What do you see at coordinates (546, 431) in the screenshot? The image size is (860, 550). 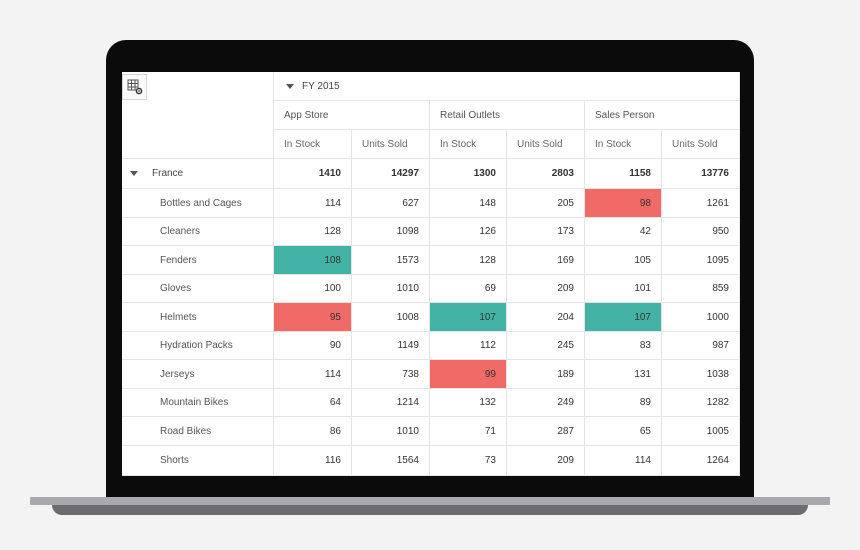 I see `value-cell: 287` at bounding box center [546, 431].